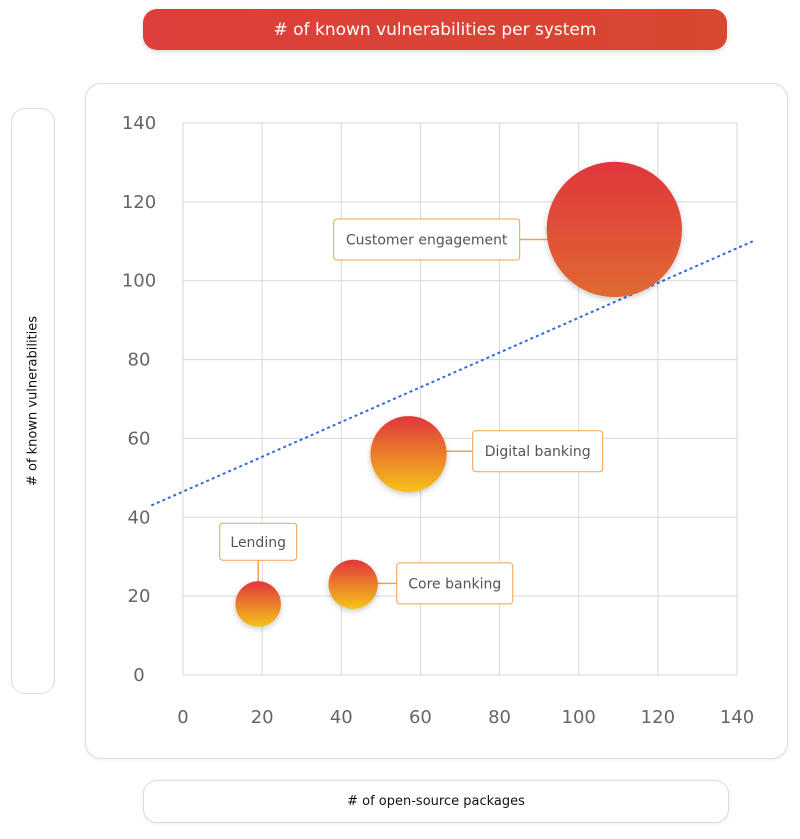 Image resolution: width=800 pixels, height=839 pixels. What do you see at coordinates (579, 717) in the screenshot?
I see `x-tick-label: 100` at bounding box center [579, 717].